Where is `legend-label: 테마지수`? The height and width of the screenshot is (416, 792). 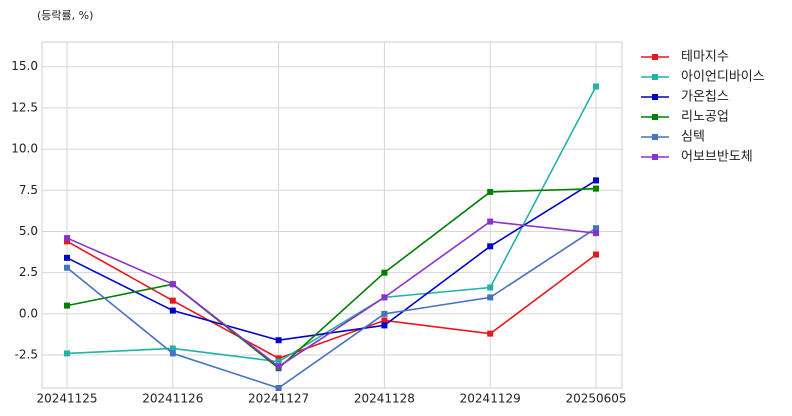
legend-label: 테마지수 is located at coordinates (705, 57).